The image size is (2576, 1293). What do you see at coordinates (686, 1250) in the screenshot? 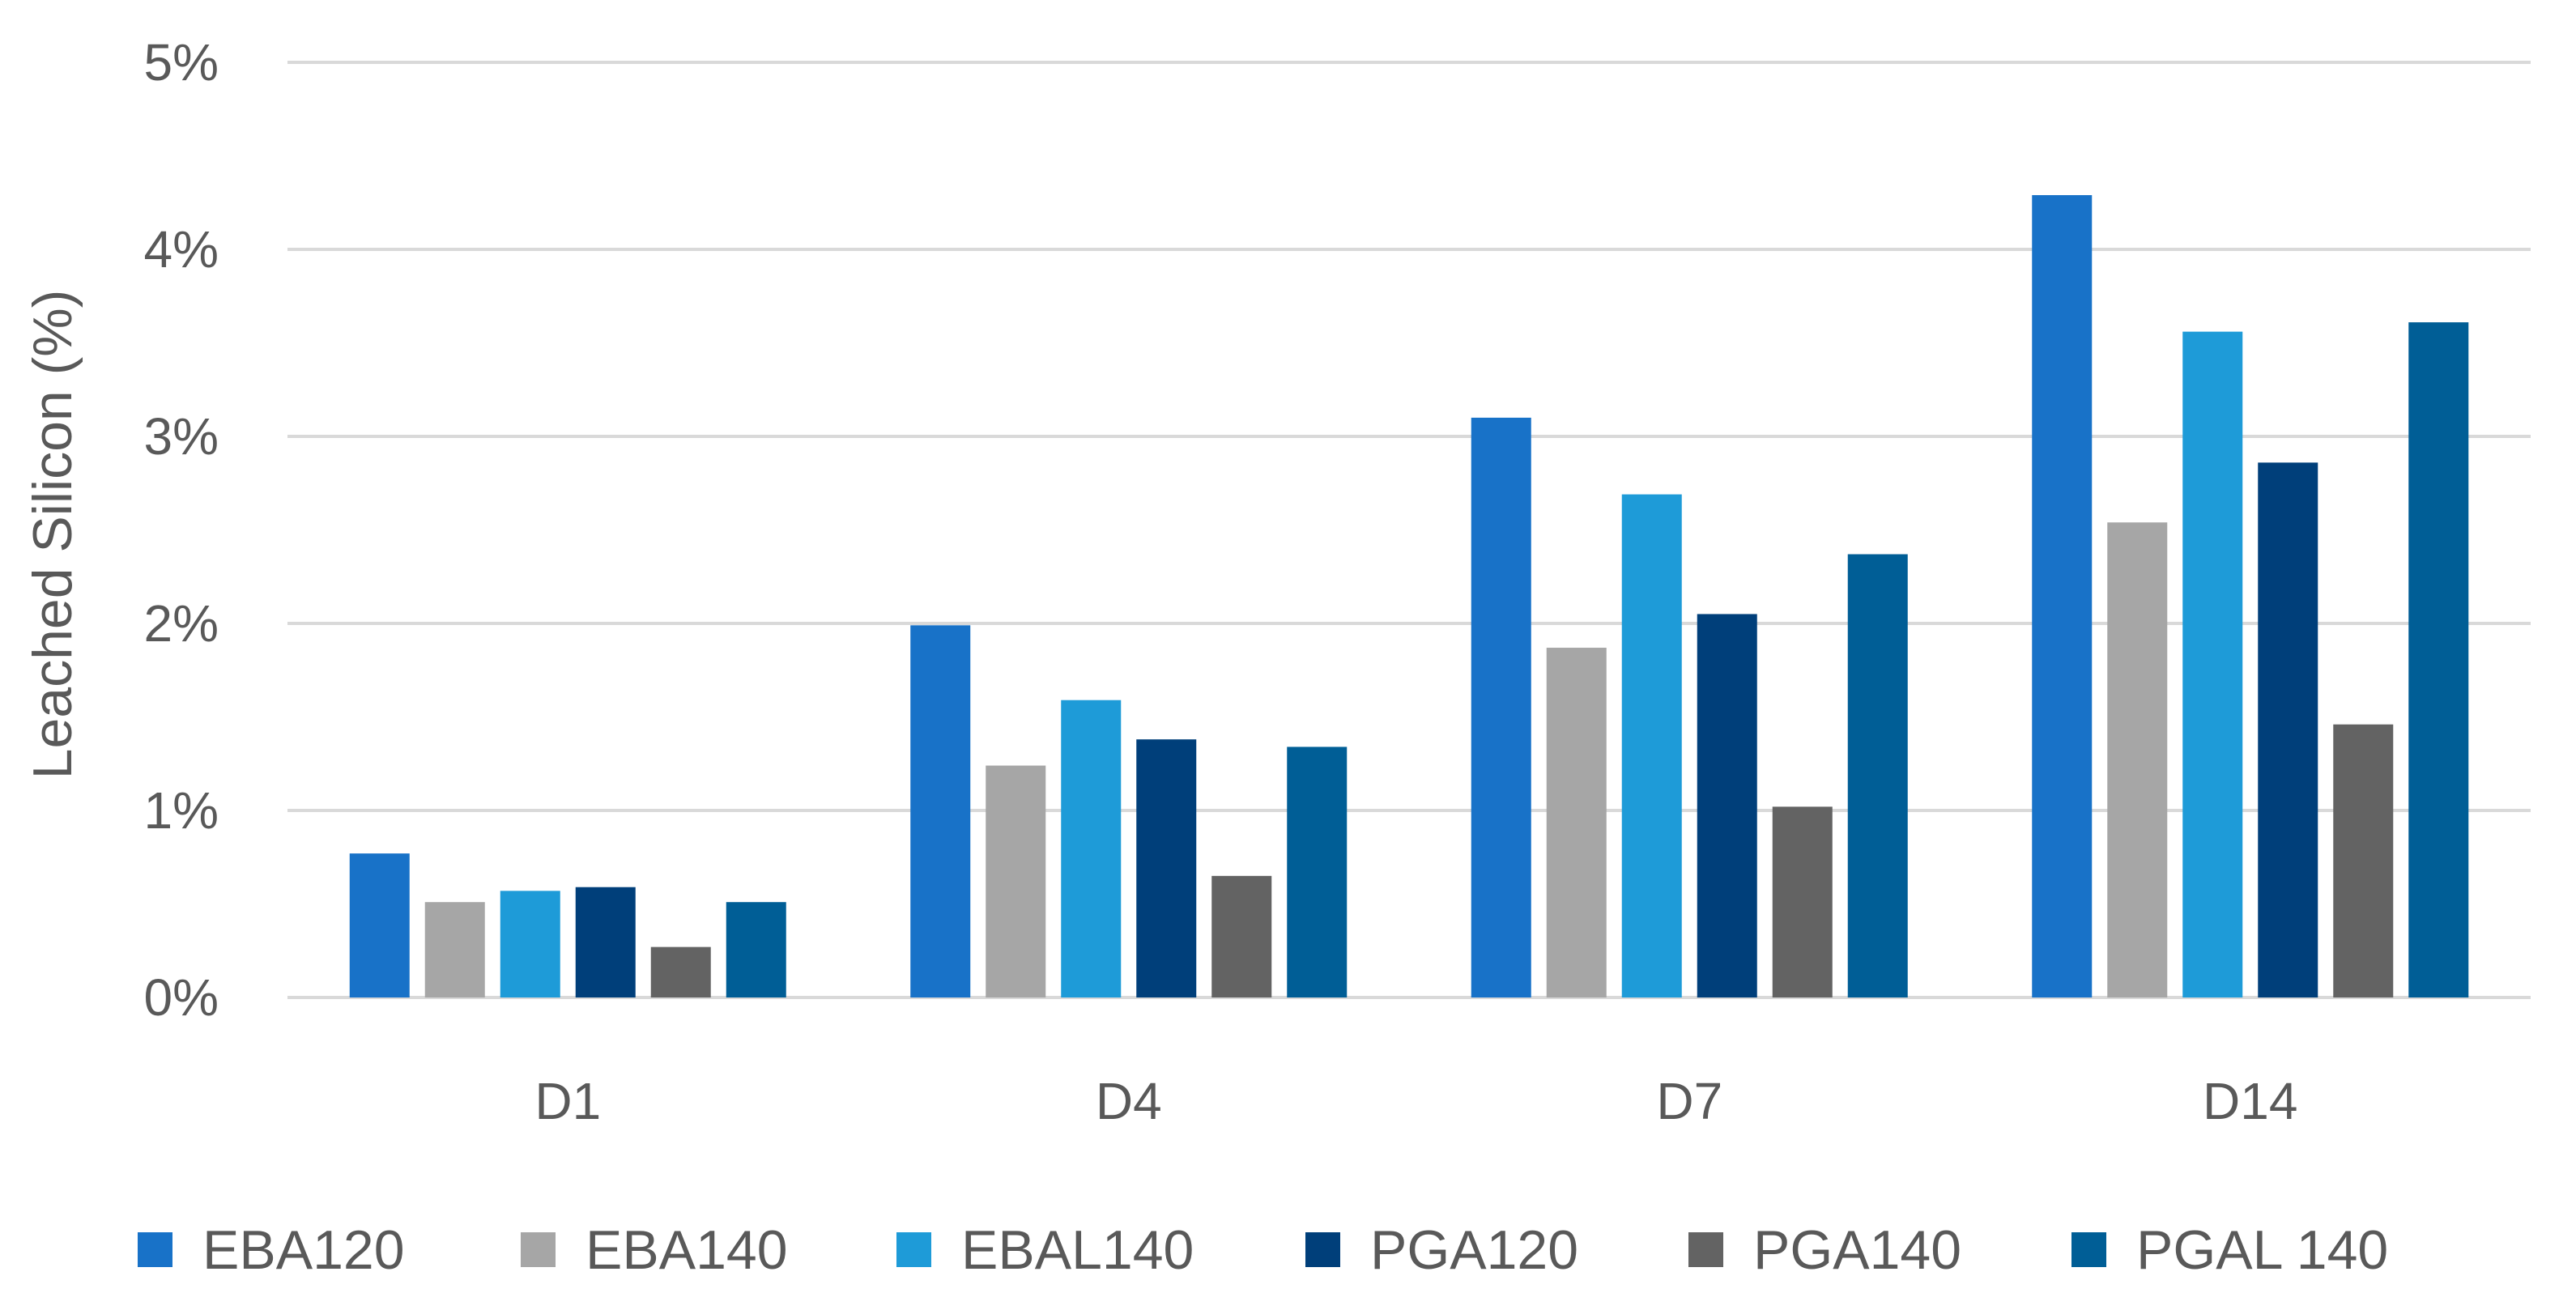
I see `legend-label: EBA140` at bounding box center [686, 1250].